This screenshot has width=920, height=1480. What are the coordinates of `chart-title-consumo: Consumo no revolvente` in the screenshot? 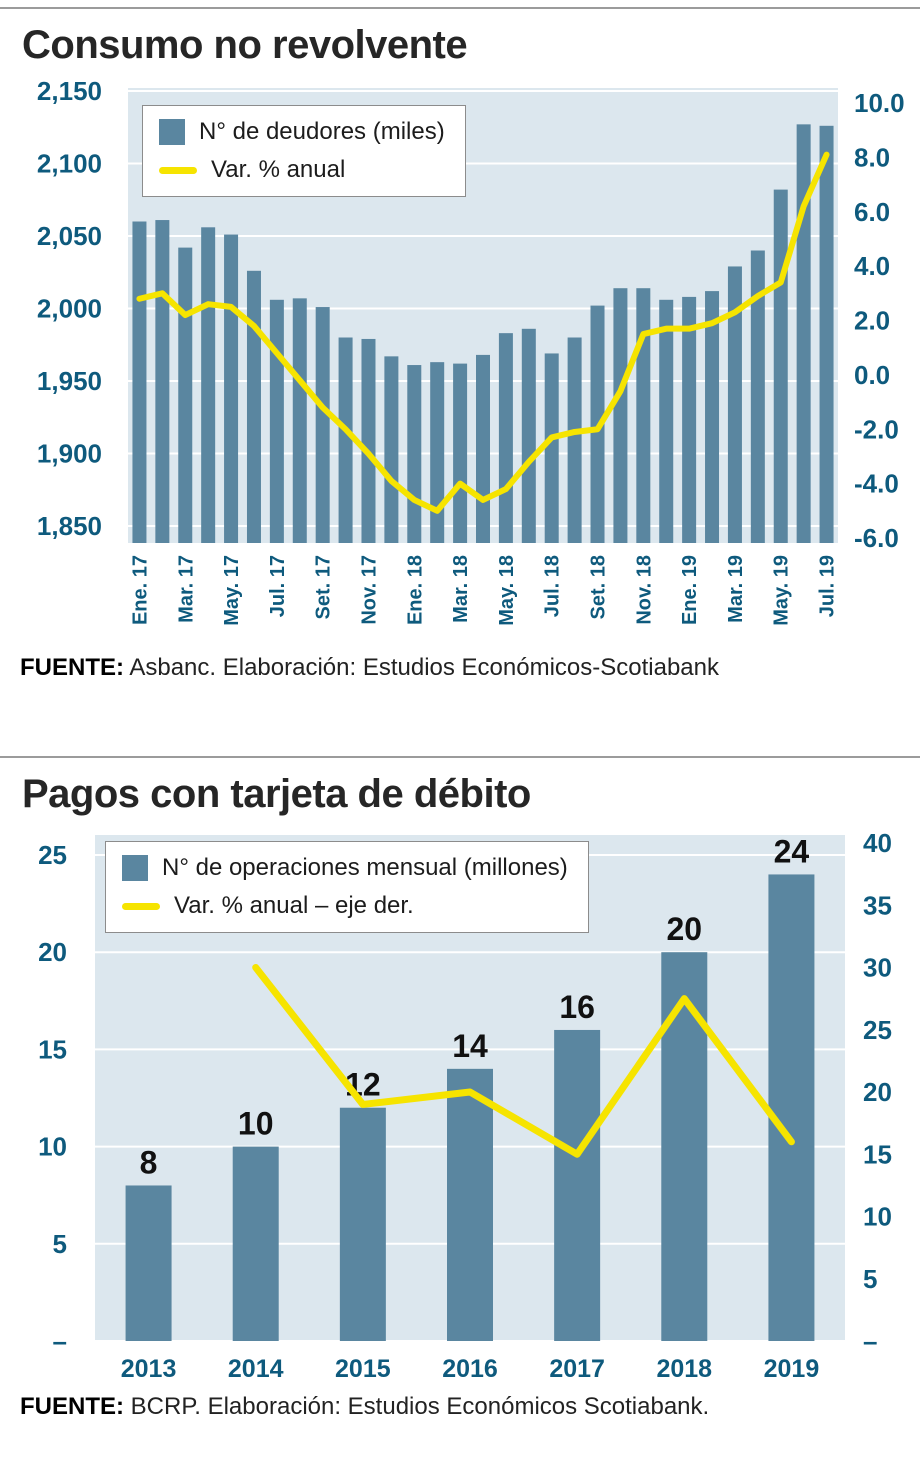 It's located at (245, 45).